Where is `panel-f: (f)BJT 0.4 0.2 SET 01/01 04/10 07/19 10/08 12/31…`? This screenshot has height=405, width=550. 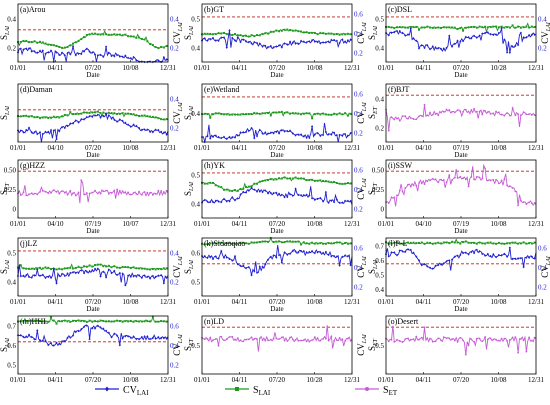
panel-f: (f)BJT 0.4 0.2 SET 01/01 04/10 07/19 10/08 12/31… is located at coordinates (455, 121).